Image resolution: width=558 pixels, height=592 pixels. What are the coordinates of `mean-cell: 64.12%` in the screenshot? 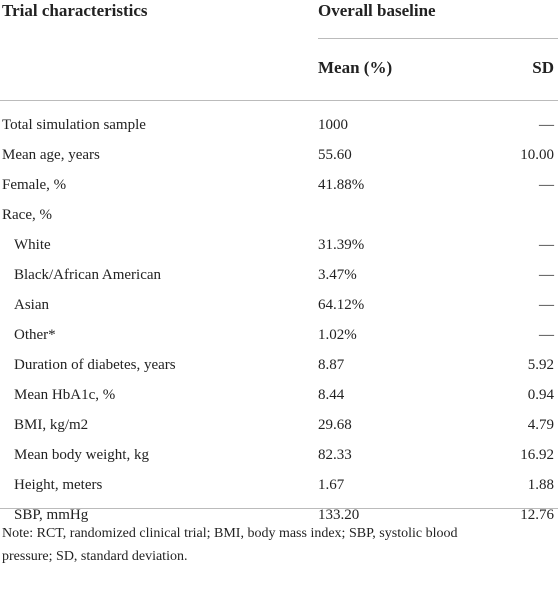 It's located at (341, 305).